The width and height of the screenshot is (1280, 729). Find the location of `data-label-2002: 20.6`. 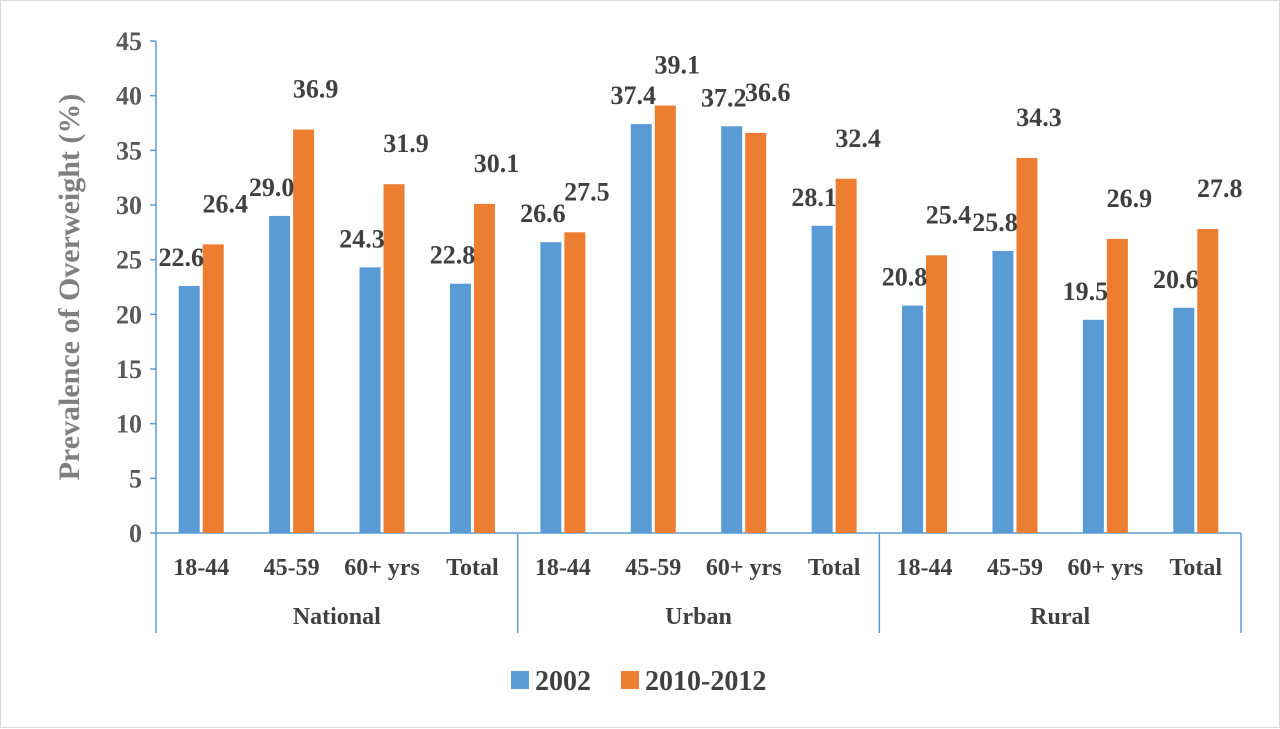

data-label-2002: 20.6 is located at coordinates (1176, 279).